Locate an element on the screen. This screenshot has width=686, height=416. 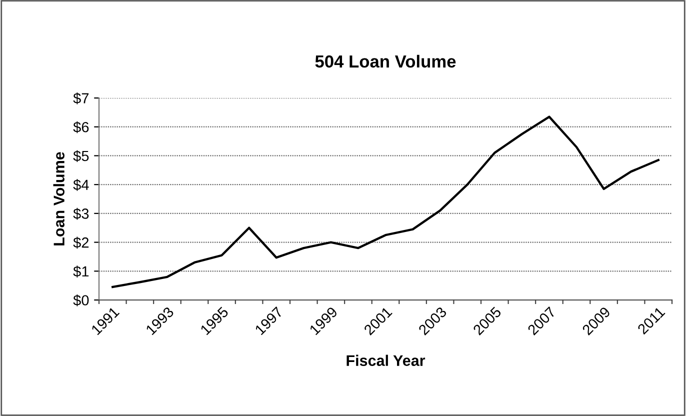
y-tick-label: $0 is located at coordinates (81, 300).